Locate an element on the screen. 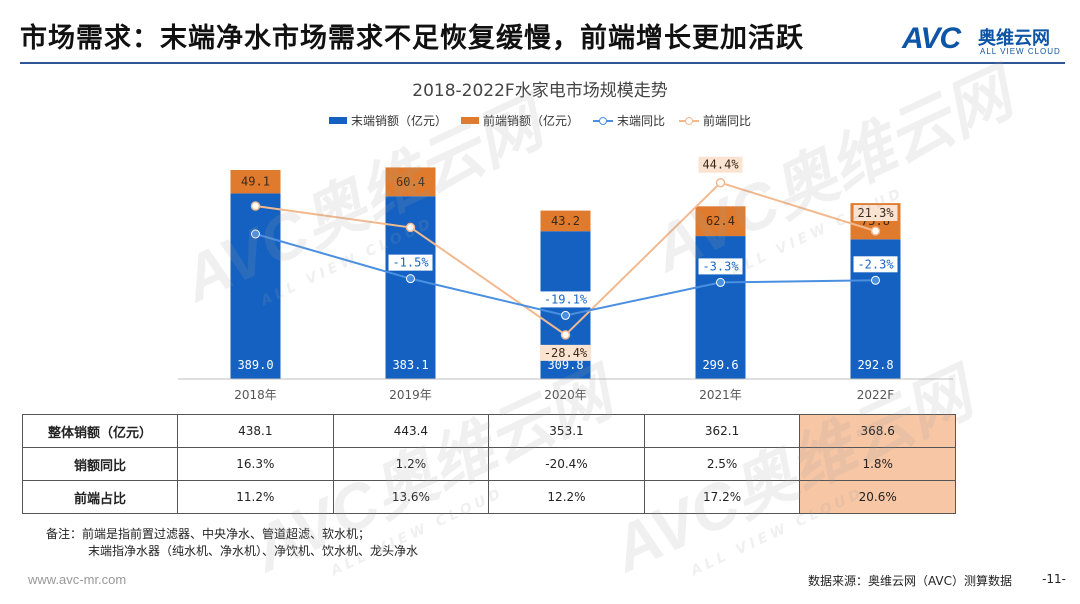 This screenshot has height=604, width=1080. legend-label-front-sales: 前端销额（亿元） is located at coordinates (530, 121).